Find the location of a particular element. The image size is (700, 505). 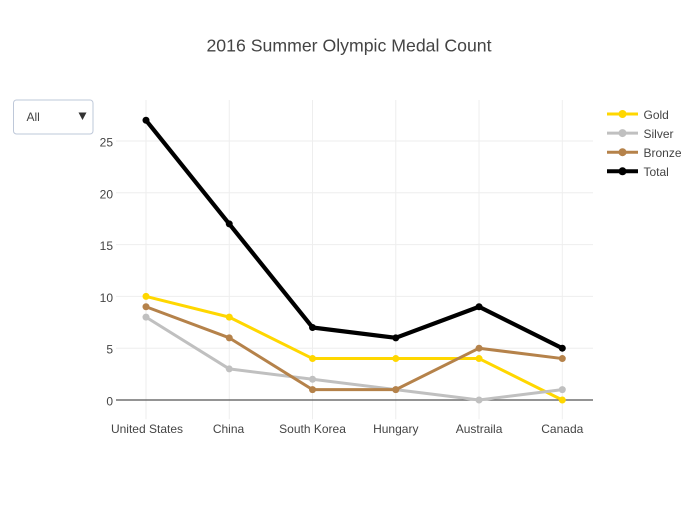

svg-text: 10 is located at coordinates (107, 298).